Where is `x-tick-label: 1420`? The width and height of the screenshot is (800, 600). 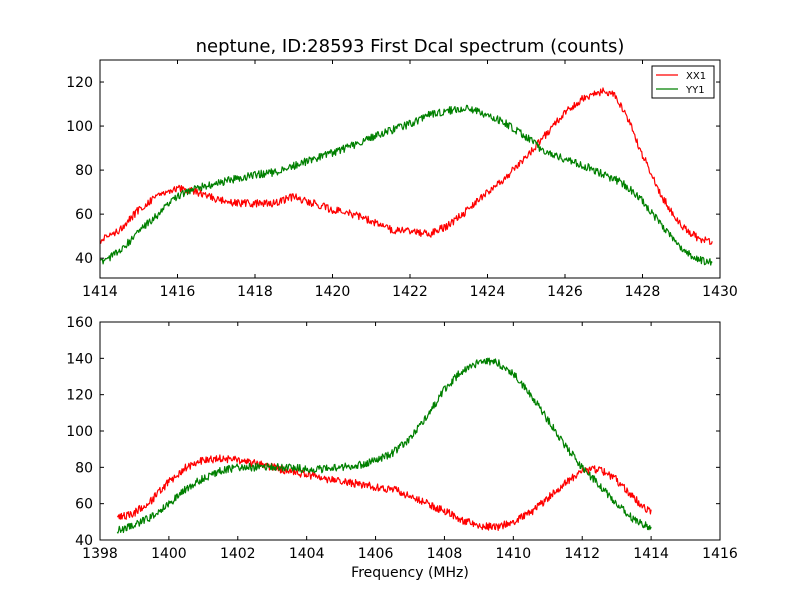 x-tick-label: 1420 is located at coordinates (333, 292).